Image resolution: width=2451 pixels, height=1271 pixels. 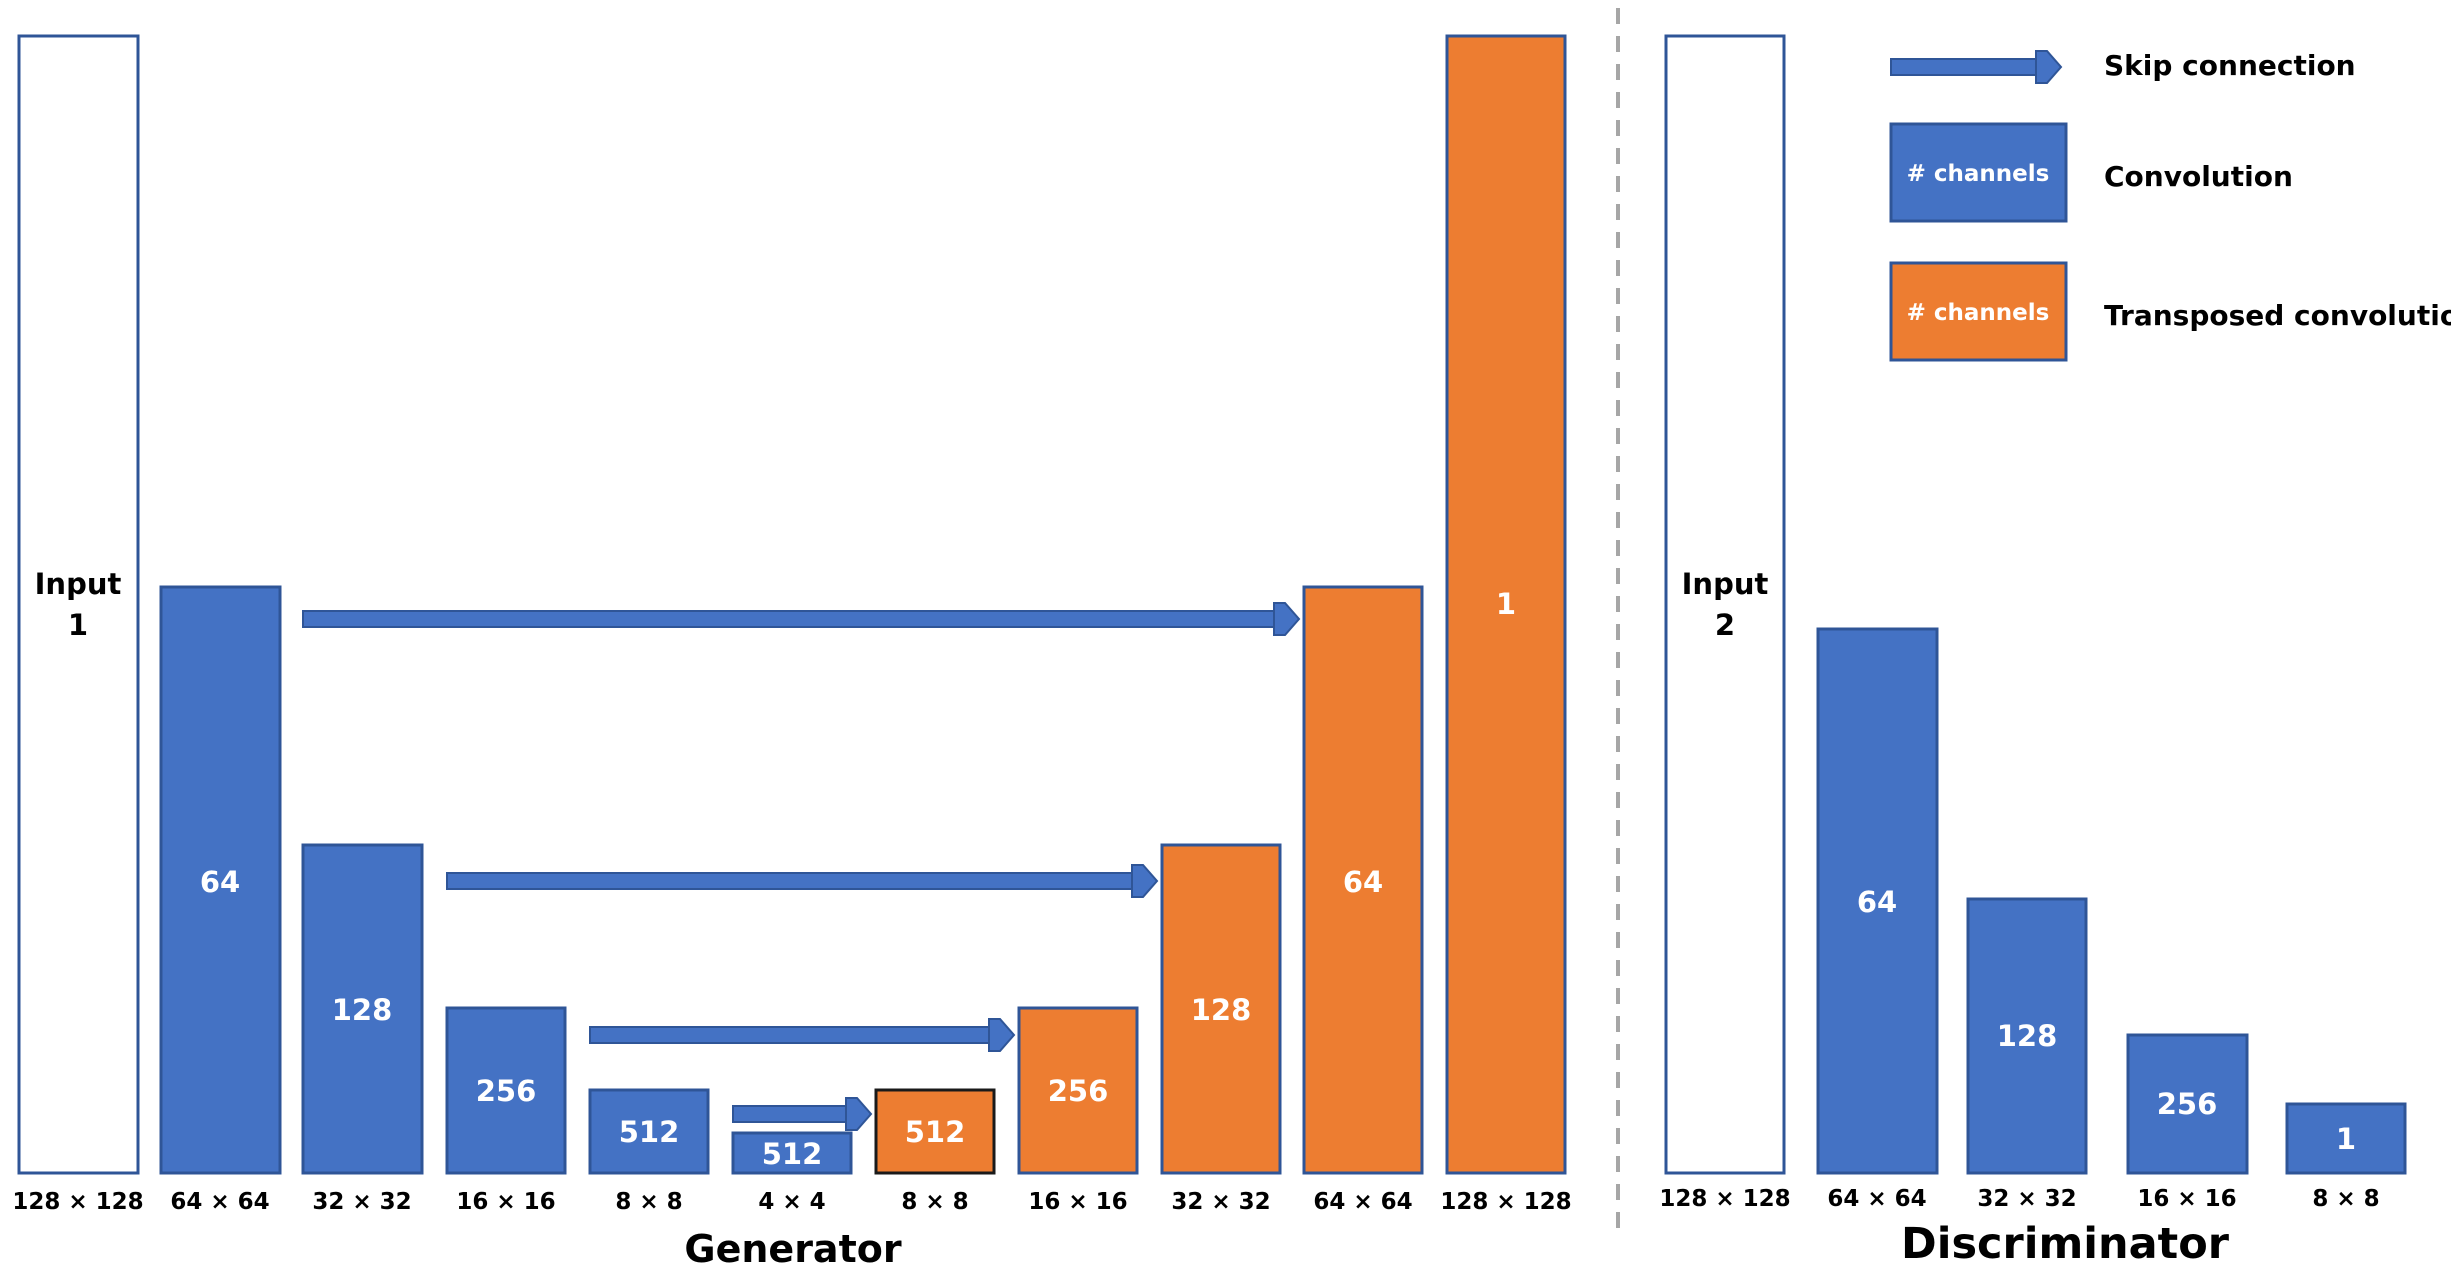 What do you see at coordinates (934, 1202) in the screenshot?
I see `generator-tconv-block-512-resolution: 8 × 8` at bounding box center [934, 1202].